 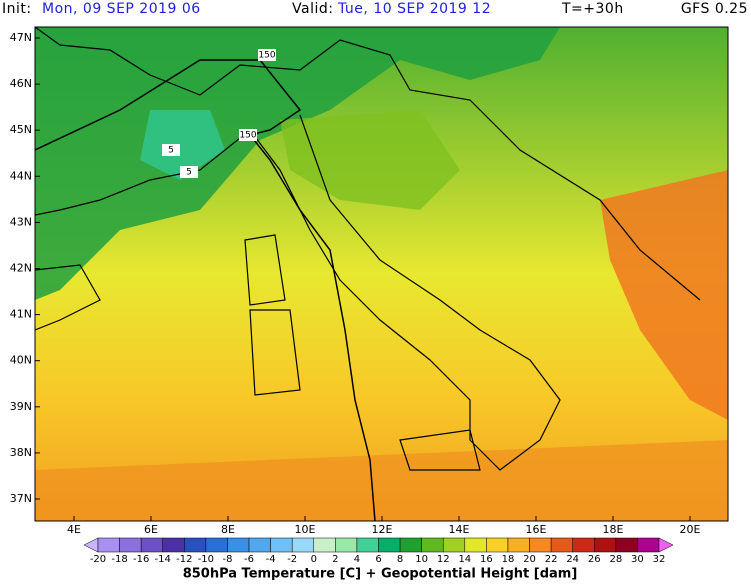 I want to click on colorbar-label: 24, so click(x=572, y=559).